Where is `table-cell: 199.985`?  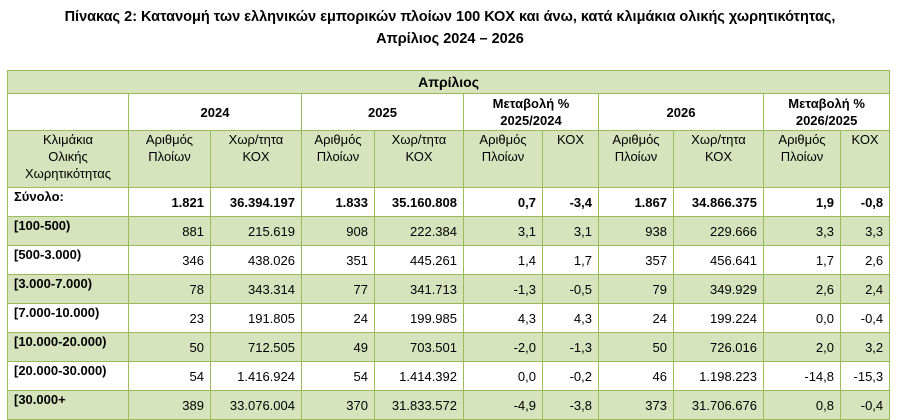 table-cell: 199.985 is located at coordinates (419, 318).